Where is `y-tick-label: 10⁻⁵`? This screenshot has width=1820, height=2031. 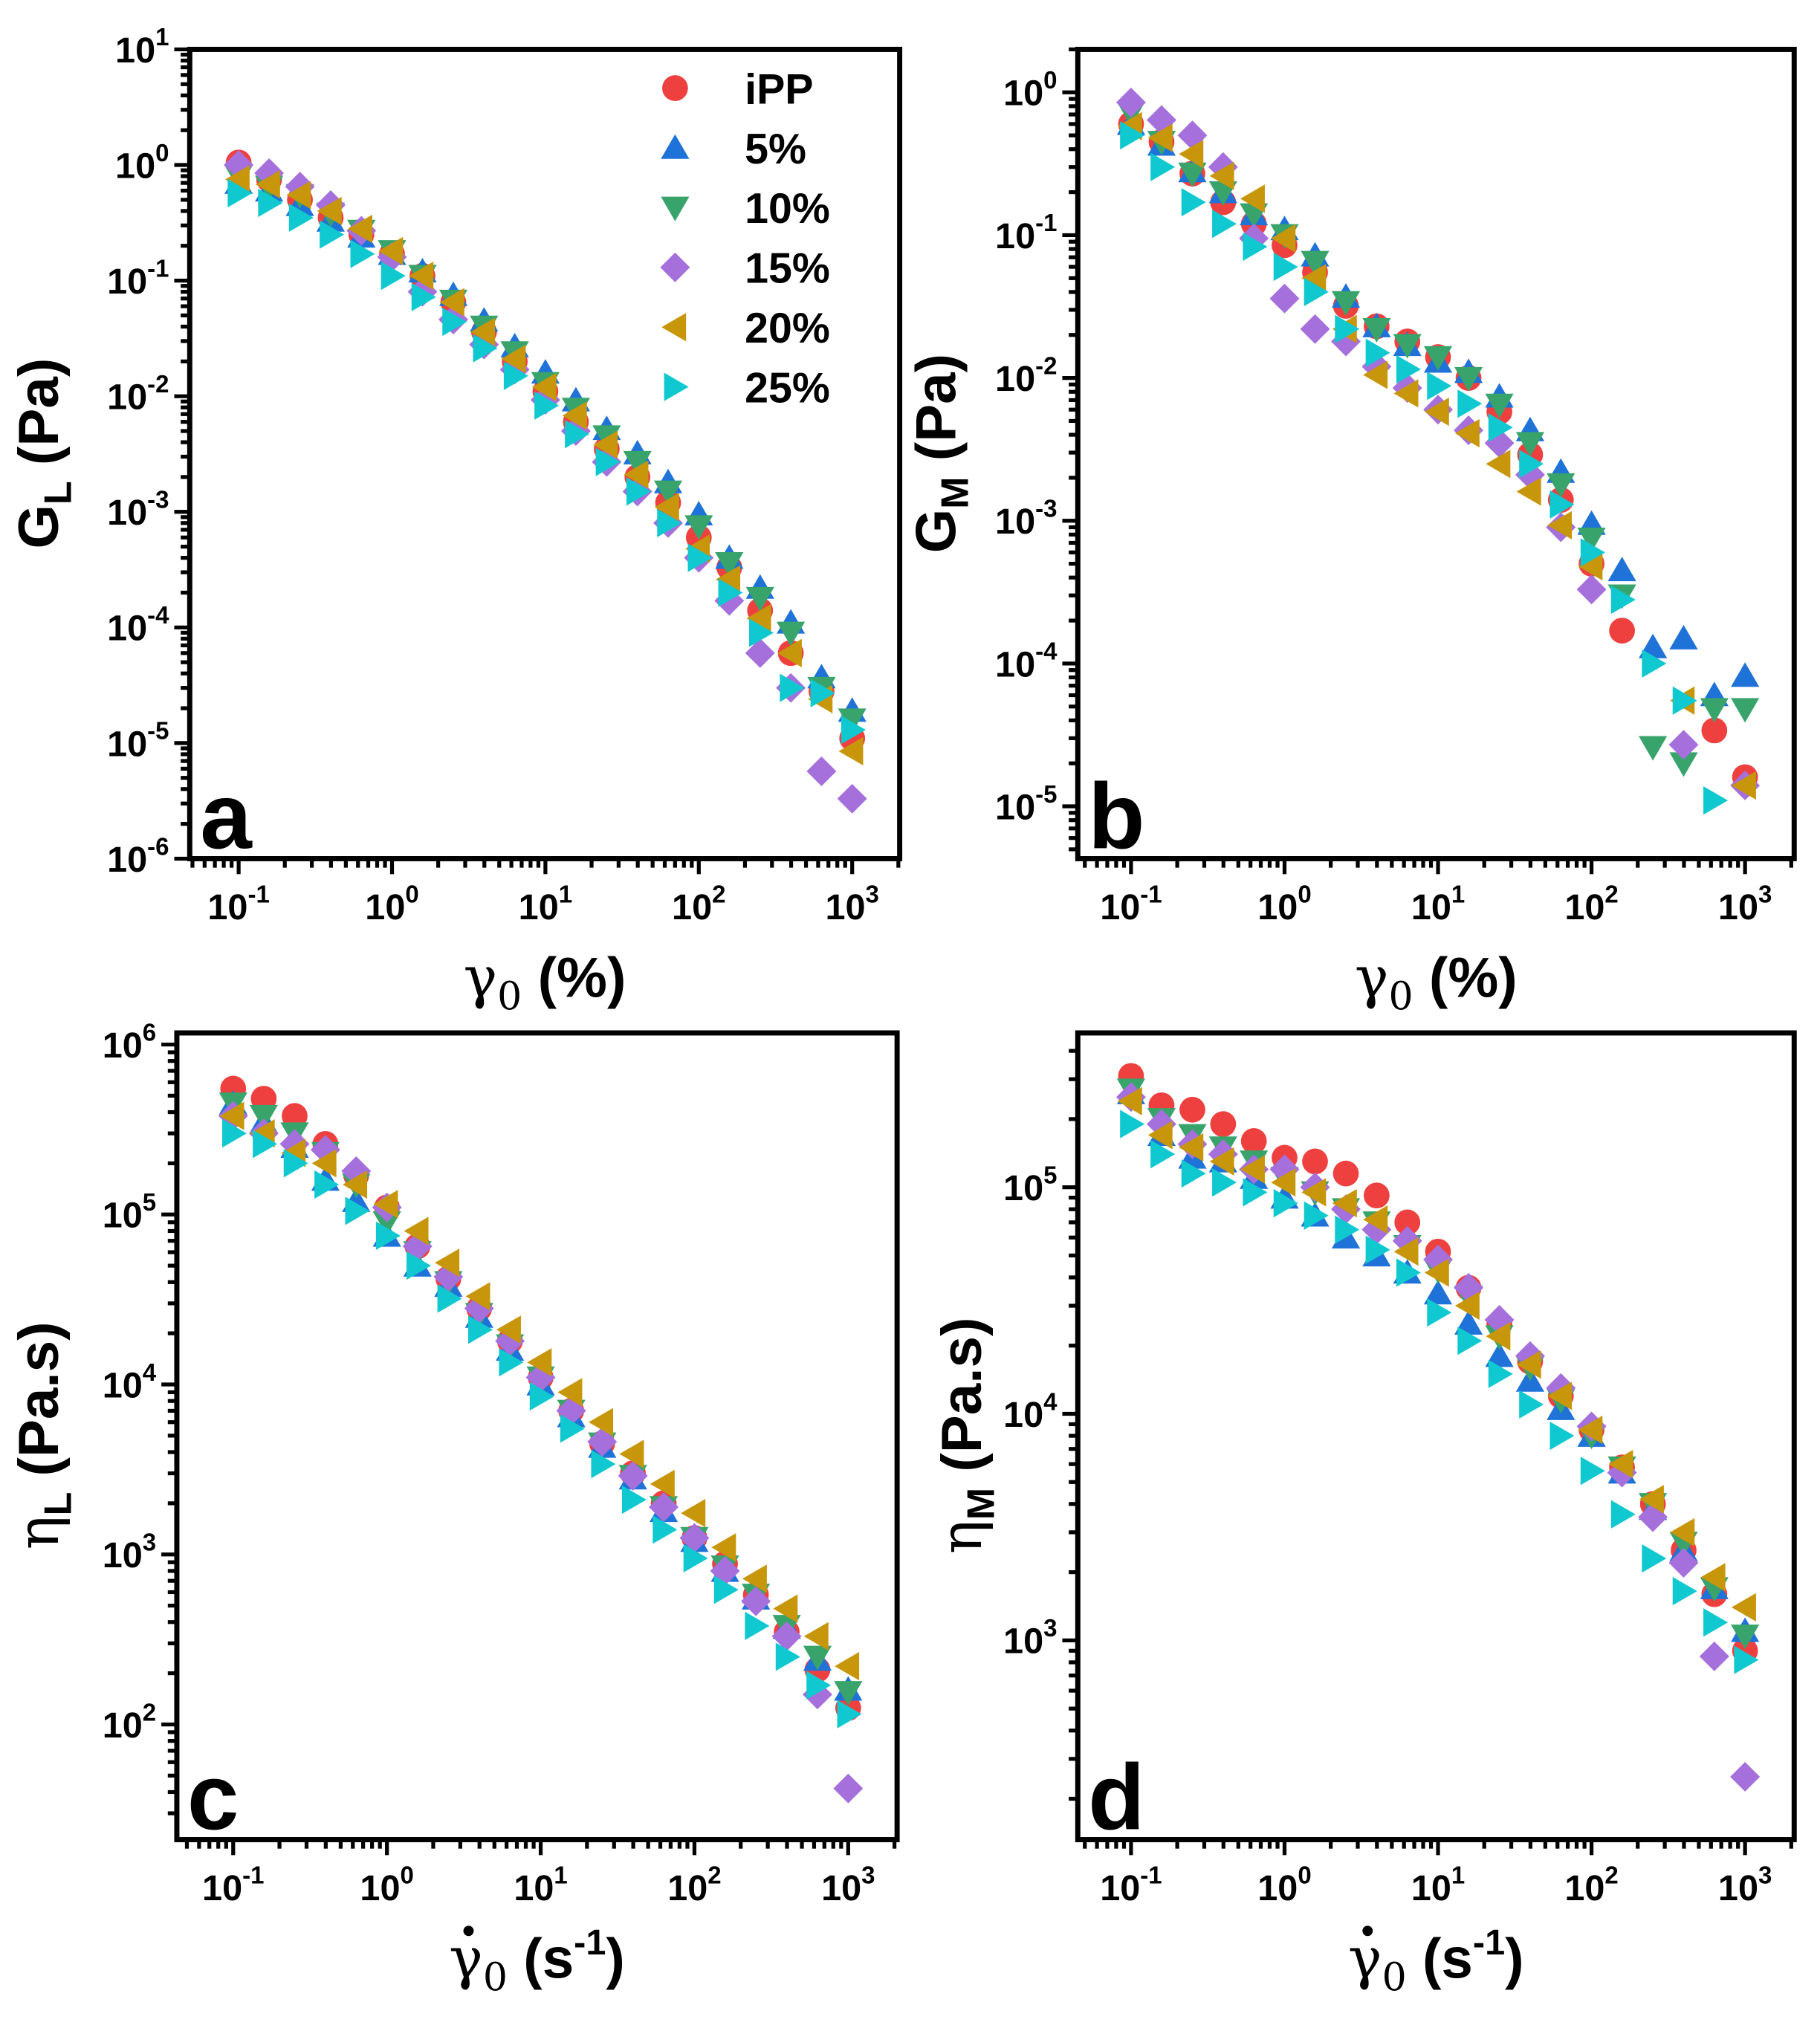 y-tick-label: 10⁻⁵ is located at coordinates (138, 741).